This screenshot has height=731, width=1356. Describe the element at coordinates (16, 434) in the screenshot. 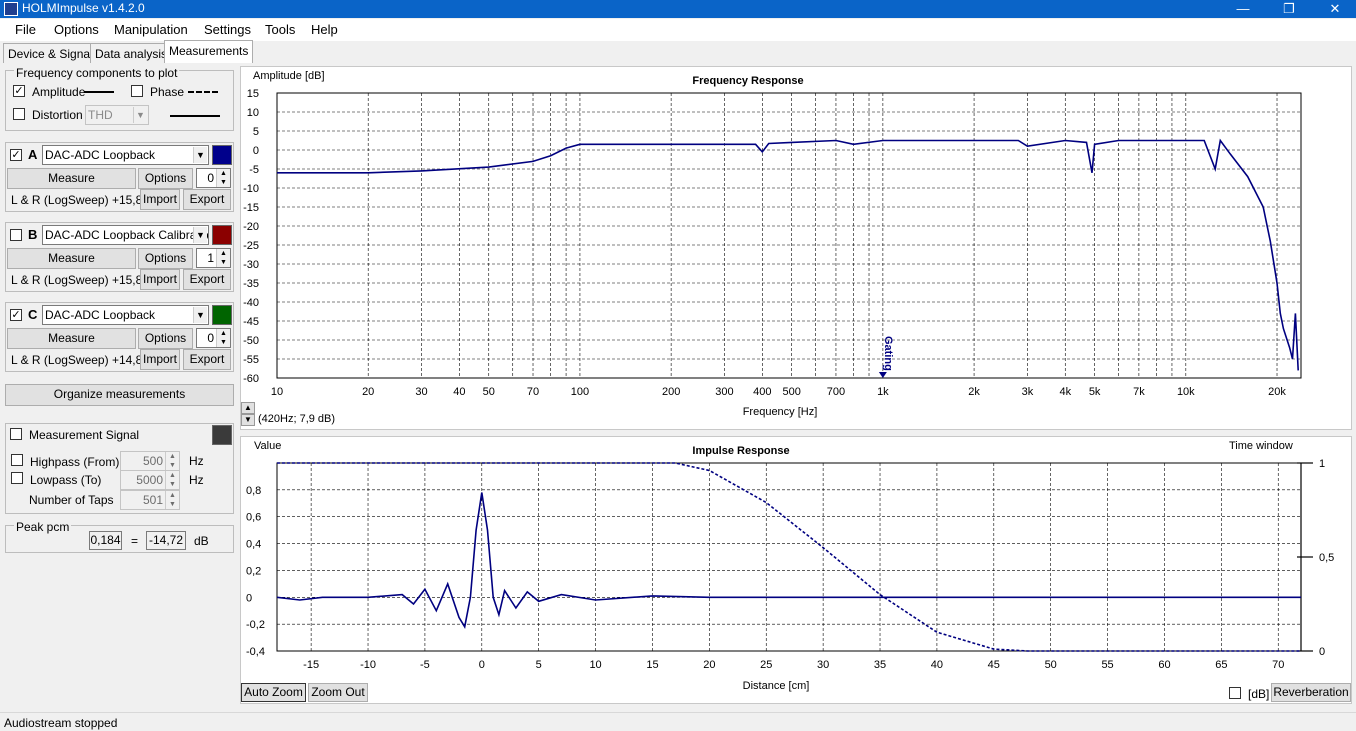

I see `measurement-signal-checkbox` at that location.